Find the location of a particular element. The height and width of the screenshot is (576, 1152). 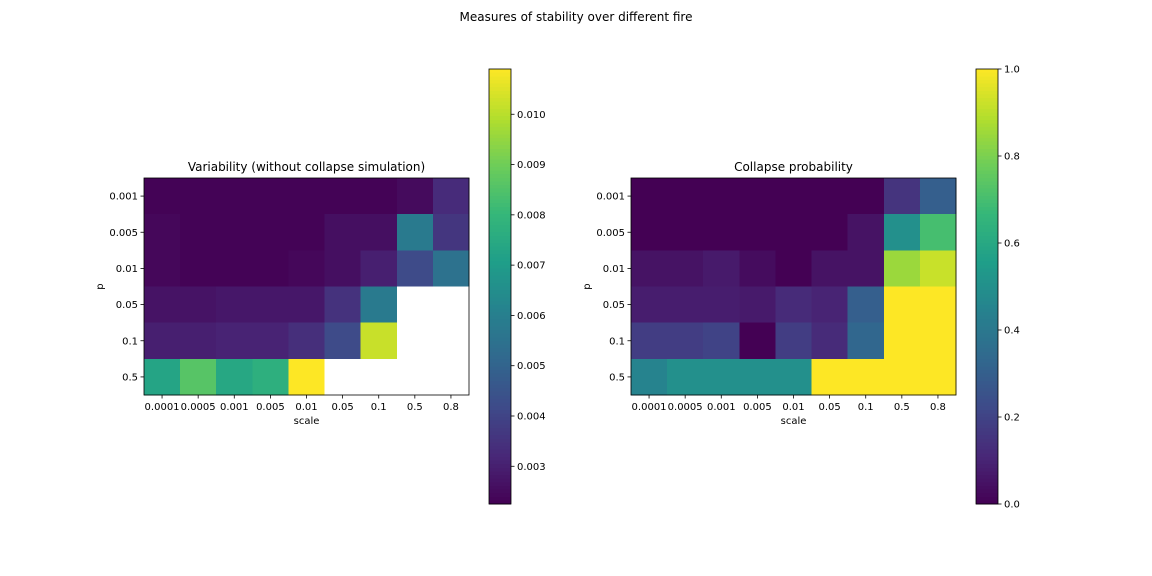

colorbar-tick-label: 0.0 is located at coordinates (1012, 505).